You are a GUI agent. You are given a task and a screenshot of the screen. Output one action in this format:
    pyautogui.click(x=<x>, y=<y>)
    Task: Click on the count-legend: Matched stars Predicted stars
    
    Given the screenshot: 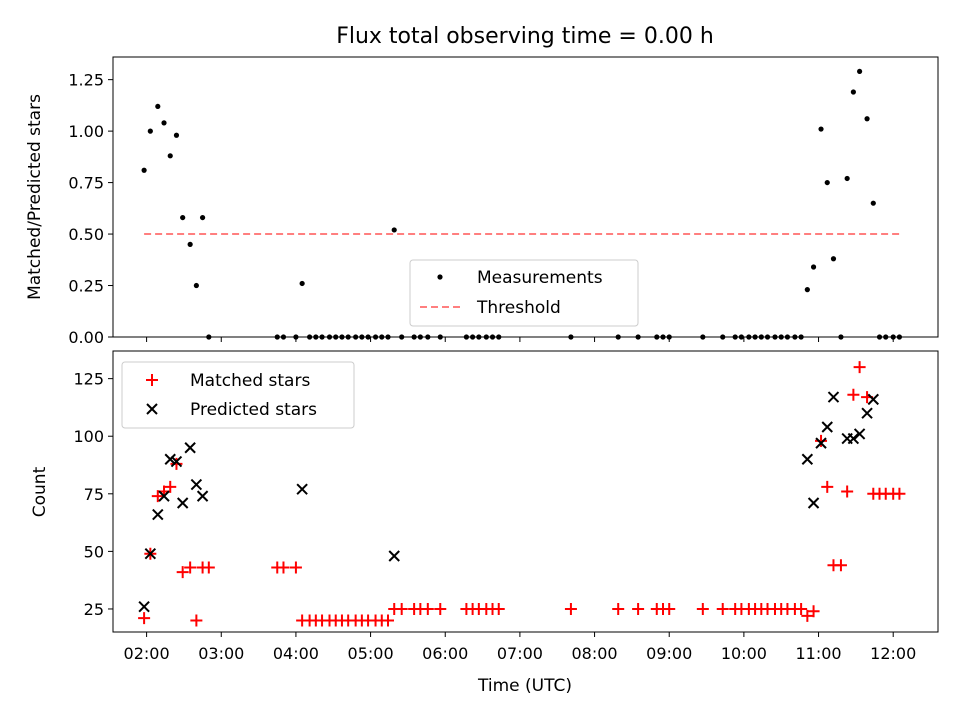 What is the action you would take?
    pyautogui.click(x=238, y=395)
    